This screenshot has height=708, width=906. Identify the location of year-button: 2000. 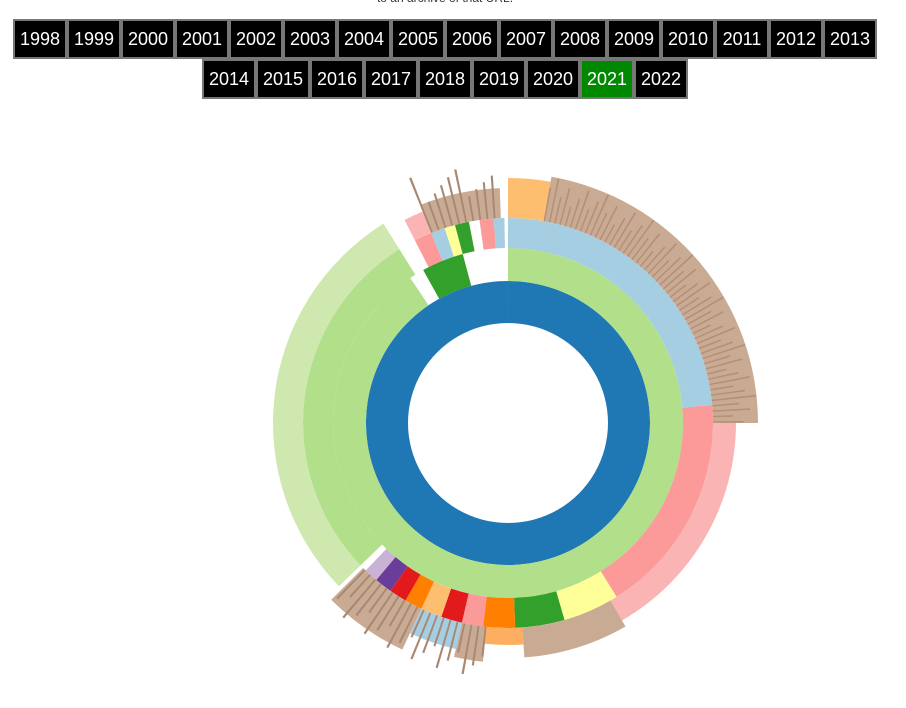
(148, 39).